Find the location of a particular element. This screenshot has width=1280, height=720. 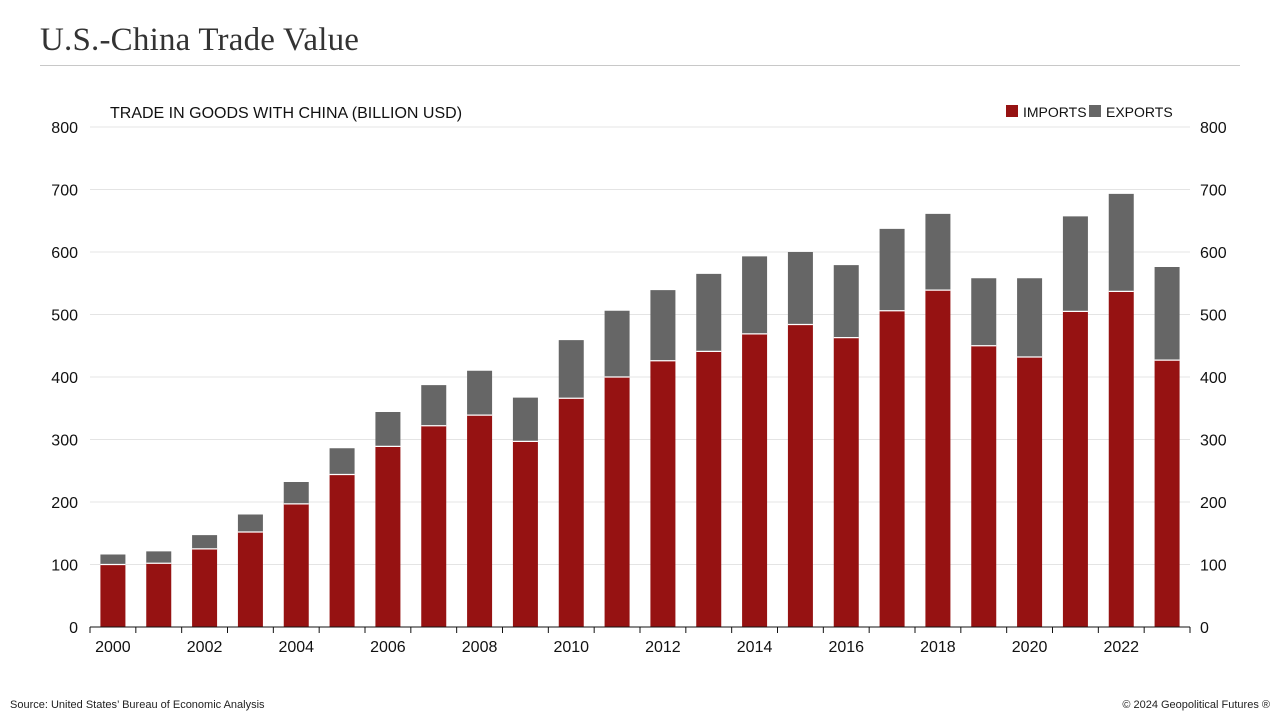

bar-exports-2008 is located at coordinates (480, 393).